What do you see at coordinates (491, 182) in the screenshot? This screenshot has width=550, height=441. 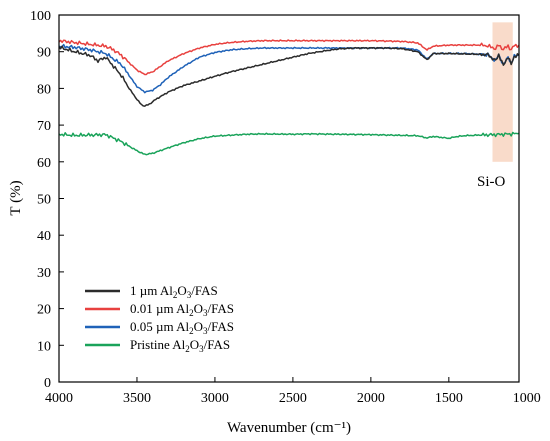 I see `si-o-annotation: Si-O` at bounding box center [491, 182].